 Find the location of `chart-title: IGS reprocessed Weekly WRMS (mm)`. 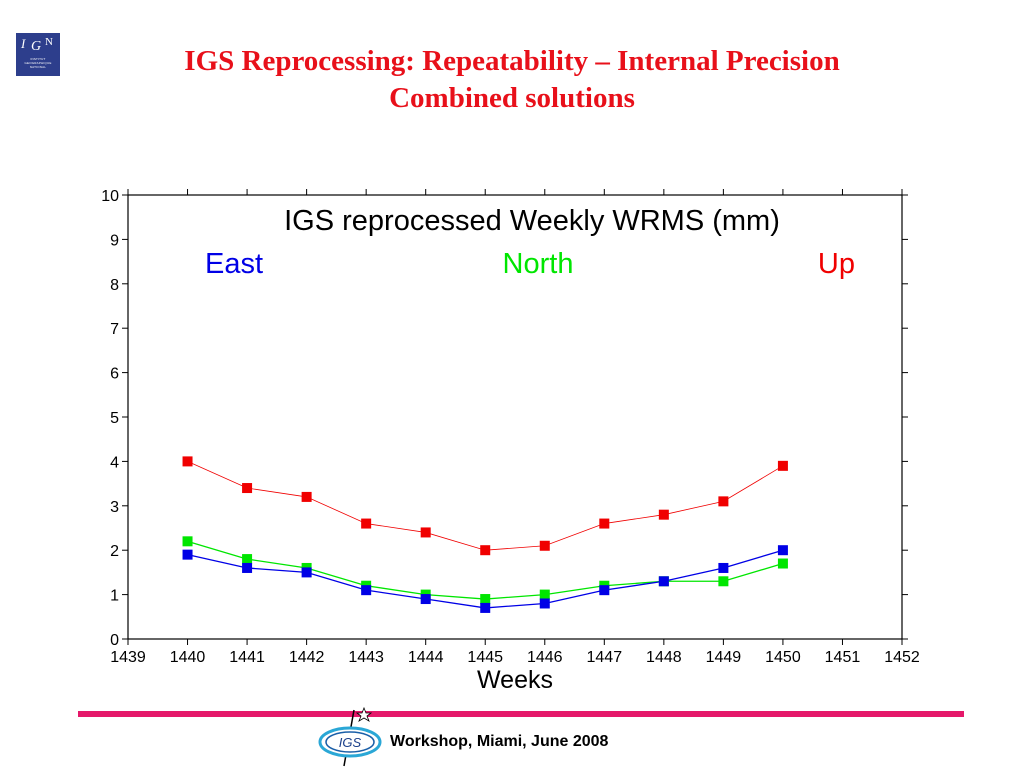

chart-title: IGS reprocessed Weekly WRMS (mm) is located at coordinates (532, 221).